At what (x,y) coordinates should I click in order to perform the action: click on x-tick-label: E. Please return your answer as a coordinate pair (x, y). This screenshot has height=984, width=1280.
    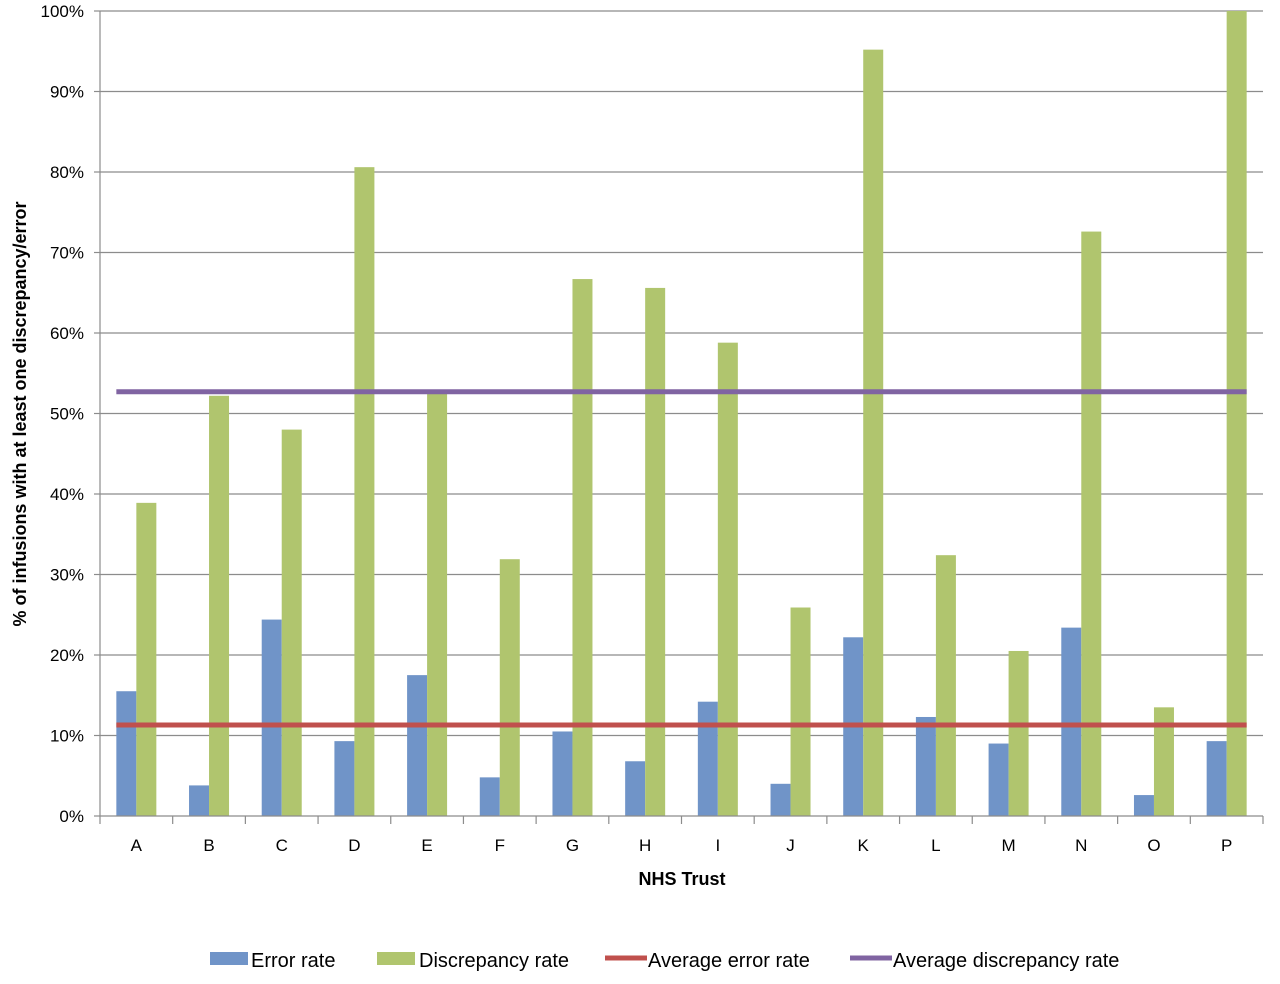
    Looking at the image, I should click on (426, 845).